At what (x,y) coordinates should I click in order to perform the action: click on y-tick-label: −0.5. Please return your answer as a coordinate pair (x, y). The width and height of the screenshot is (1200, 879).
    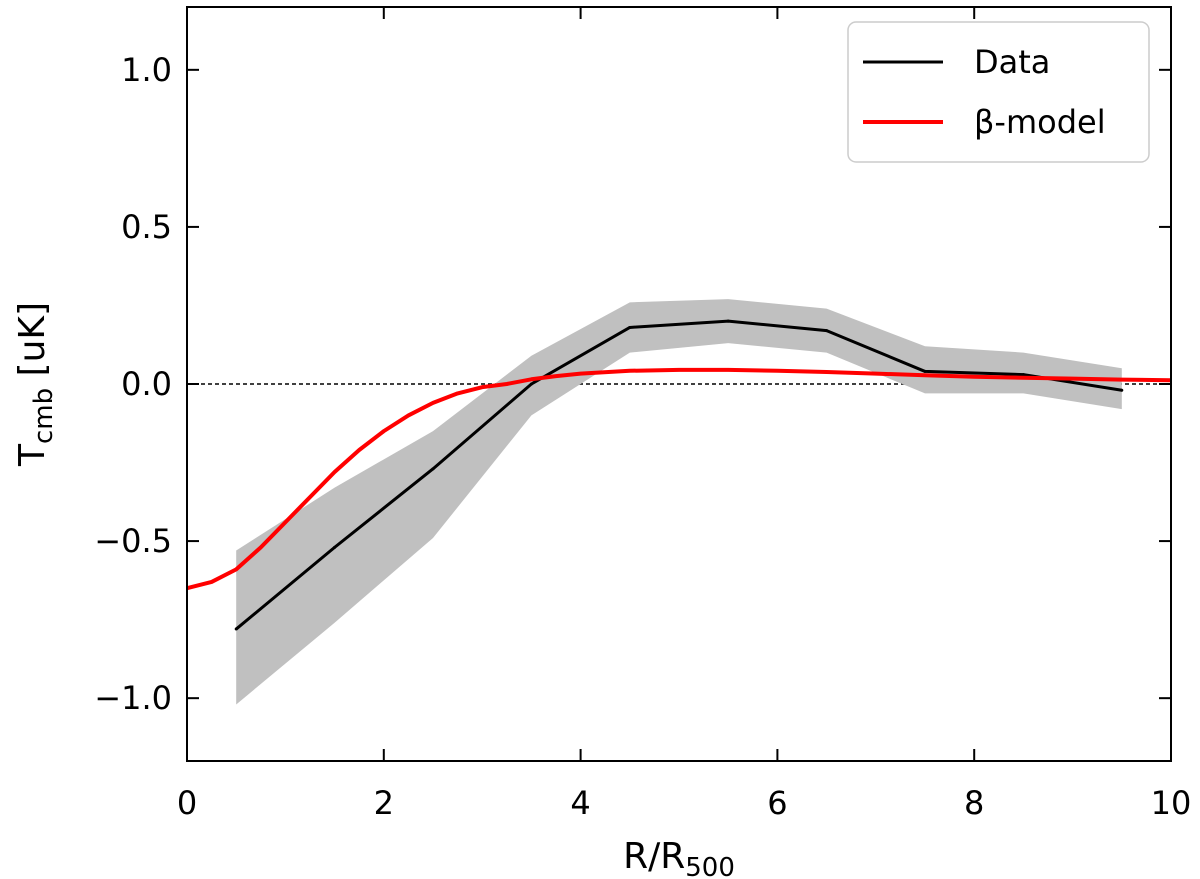
    Looking at the image, I should click on (133, 541).